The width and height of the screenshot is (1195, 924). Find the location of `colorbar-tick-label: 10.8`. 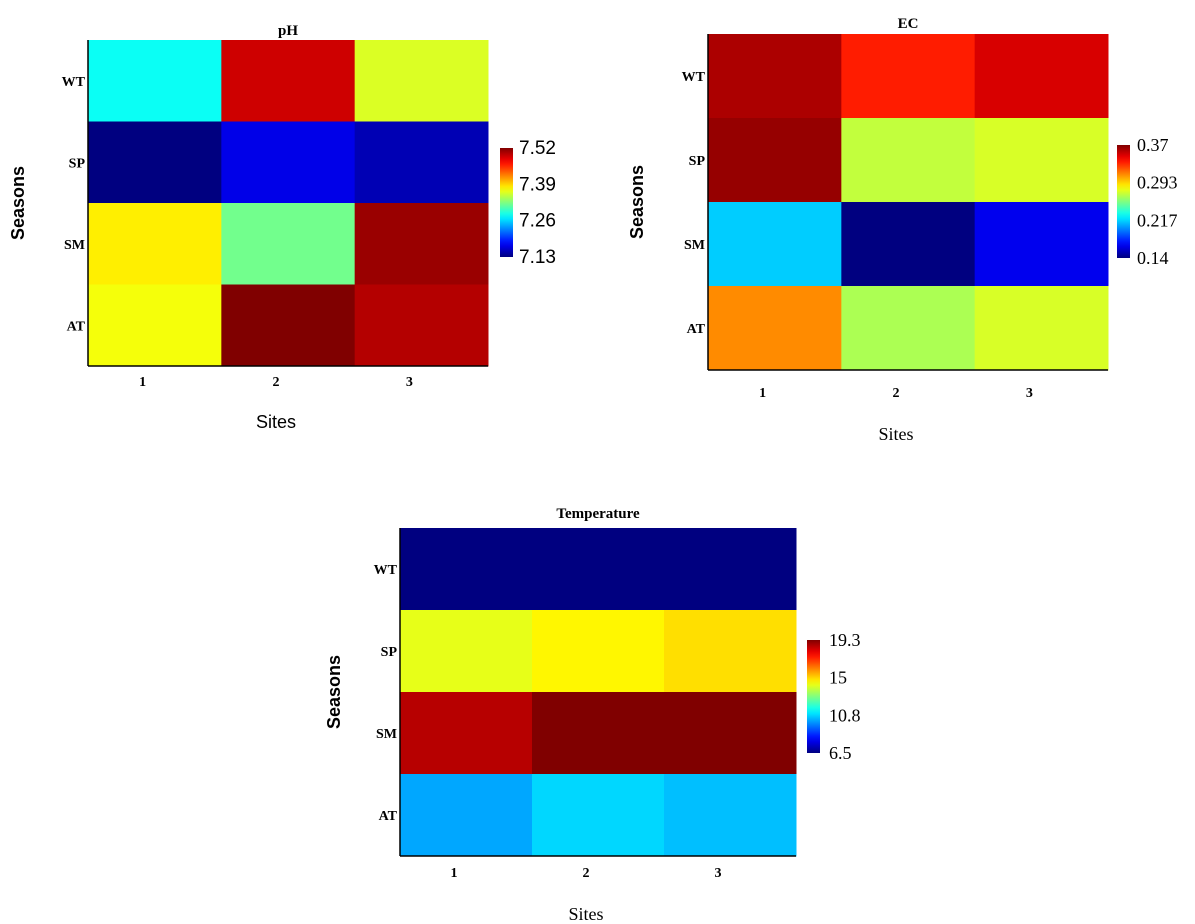

colorbar-tick-label: 10.8 is located at coordinates (845, 715).